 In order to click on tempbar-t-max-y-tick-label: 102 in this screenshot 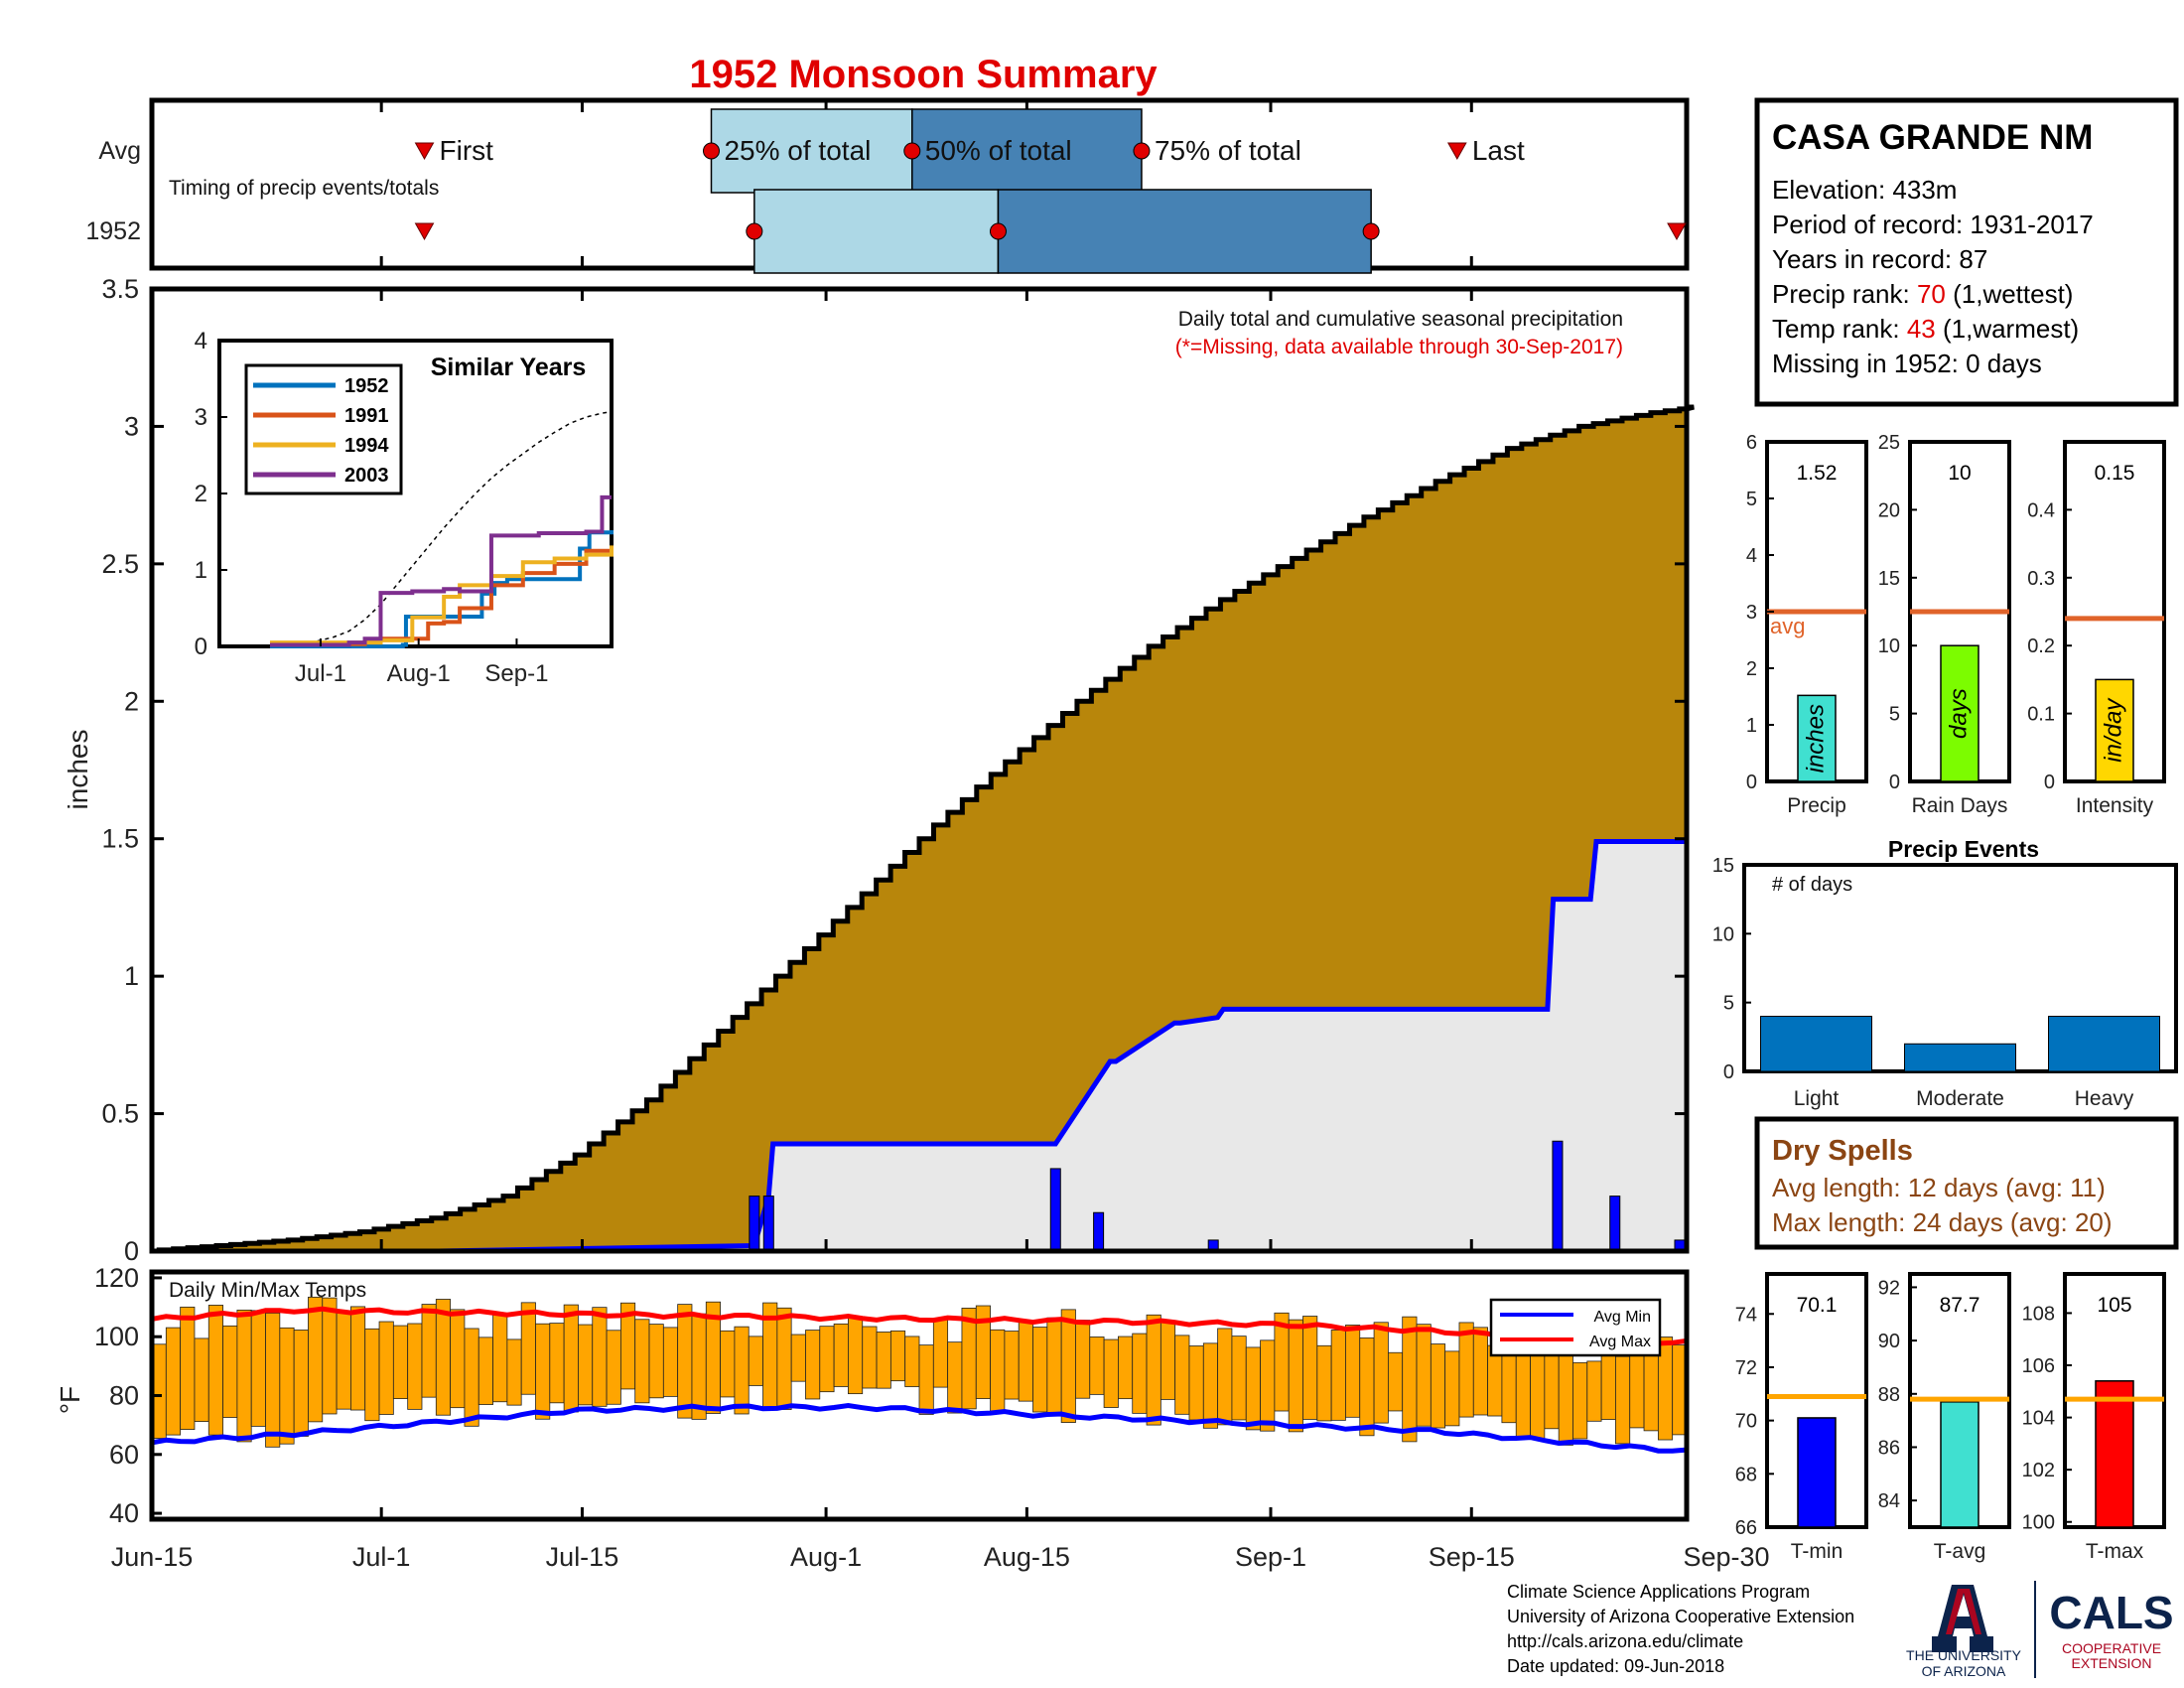, I will do `click(2038, 1470)`.